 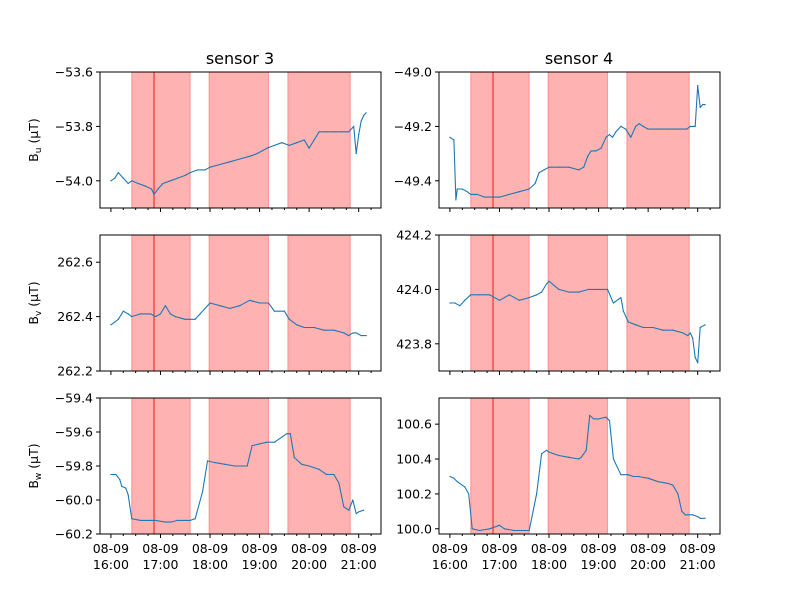 What do you see at coordinates (35, 302) in the screenshot?
I see `y-axis-label-bv: Bv (μT)` at bounding box center [35, 302].